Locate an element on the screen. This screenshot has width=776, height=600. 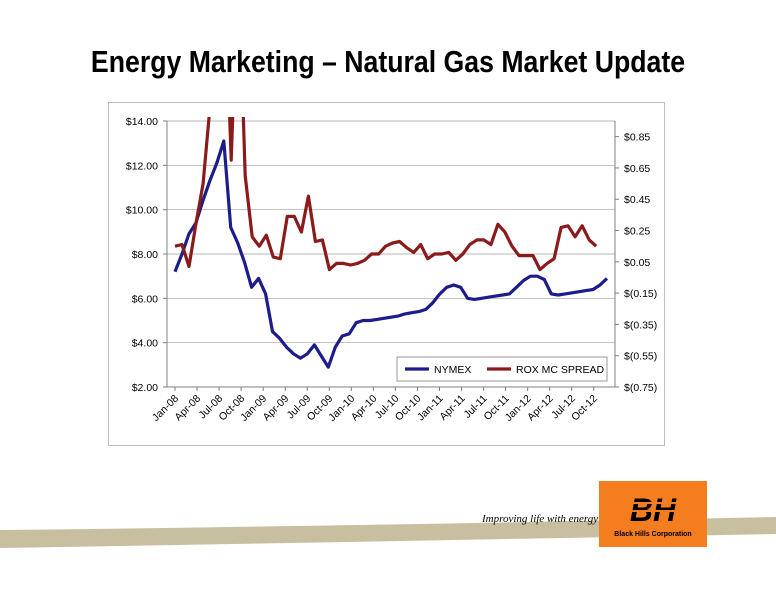
right-tick-label: $0.65 is located at coordinates (637, 169).